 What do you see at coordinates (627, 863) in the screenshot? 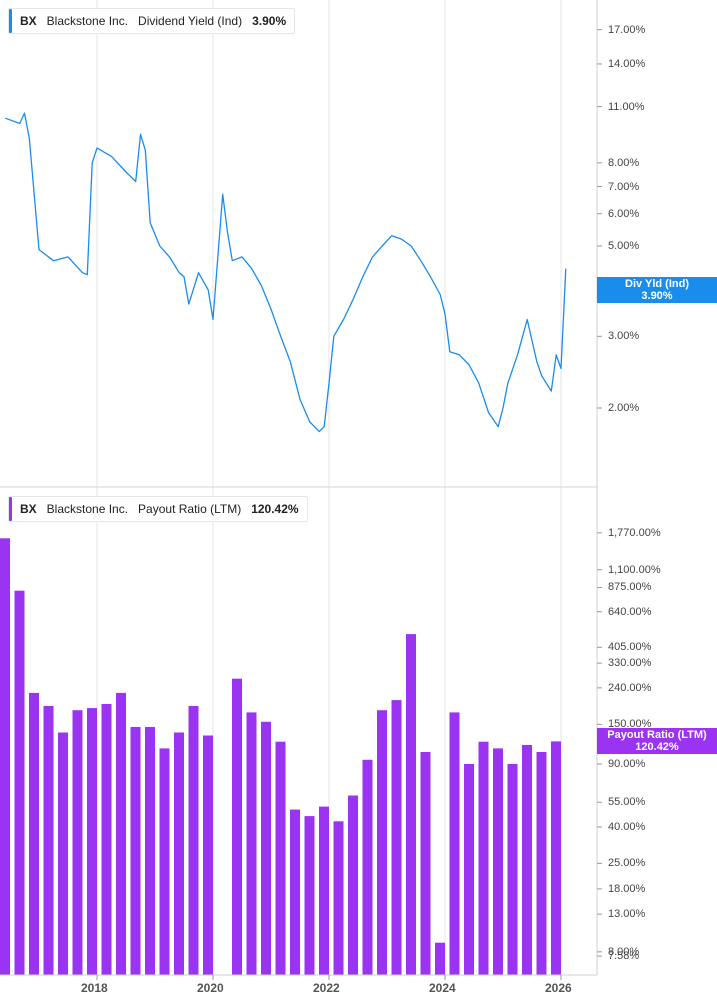
I see `bottom-y-tick-label: 25.00%` at bounding box center [627, 863].